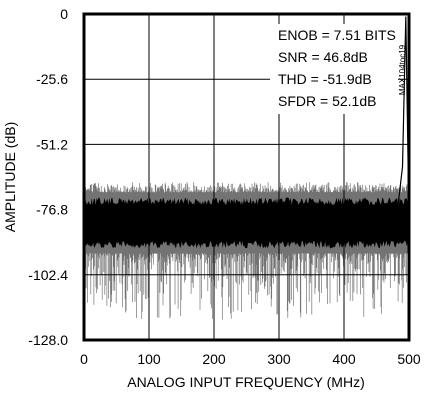 The width and height of the screenshot is (427, 399). What do you see at coordinates (279, 359) in the screenshot?
I see `x-tick-label: 300` at bounding box center [279, 359].